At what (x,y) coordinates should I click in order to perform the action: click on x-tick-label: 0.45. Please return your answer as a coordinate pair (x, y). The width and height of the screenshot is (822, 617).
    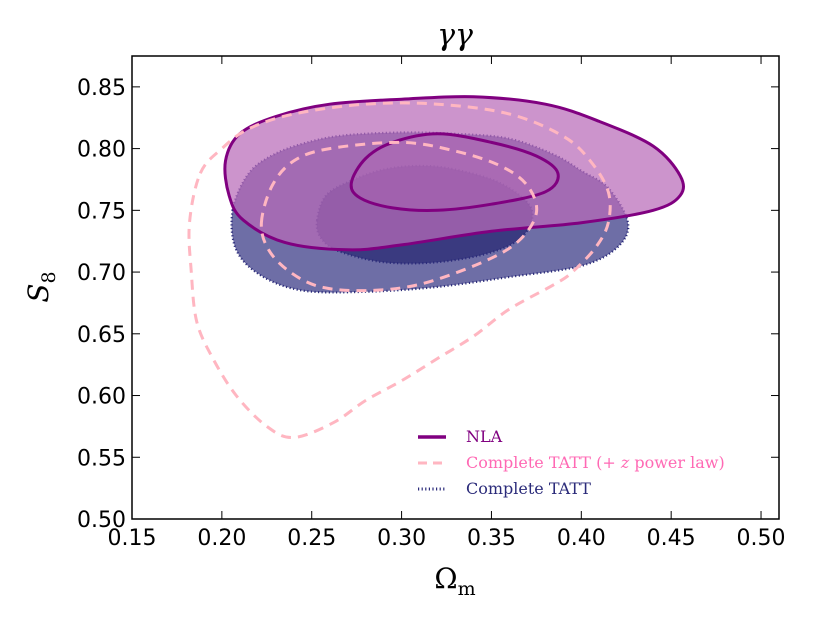
    Looking at the image, I should click on (671, 538).